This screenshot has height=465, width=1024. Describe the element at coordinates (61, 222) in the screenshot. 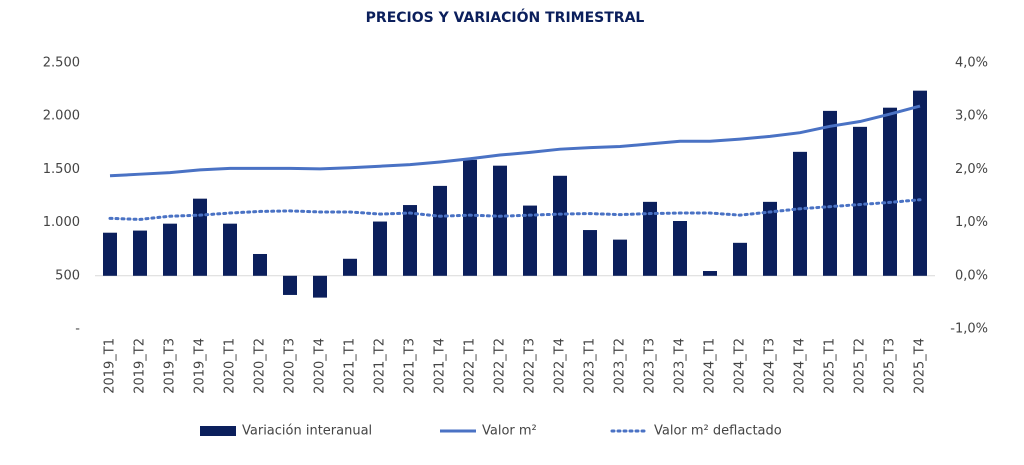

I see `y-tick-label: 1.000` at that location.